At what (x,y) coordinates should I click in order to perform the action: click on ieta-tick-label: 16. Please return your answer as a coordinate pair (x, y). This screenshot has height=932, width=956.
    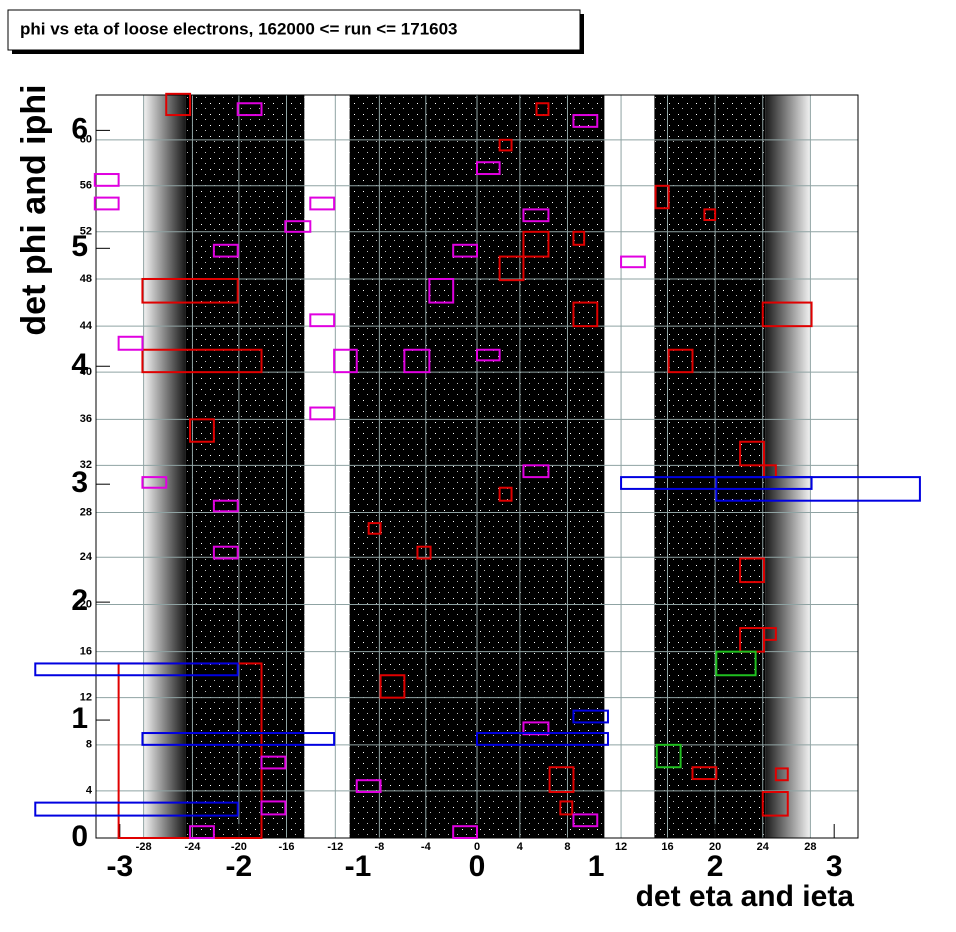
    Looking at the image, I should click on (667, 847).